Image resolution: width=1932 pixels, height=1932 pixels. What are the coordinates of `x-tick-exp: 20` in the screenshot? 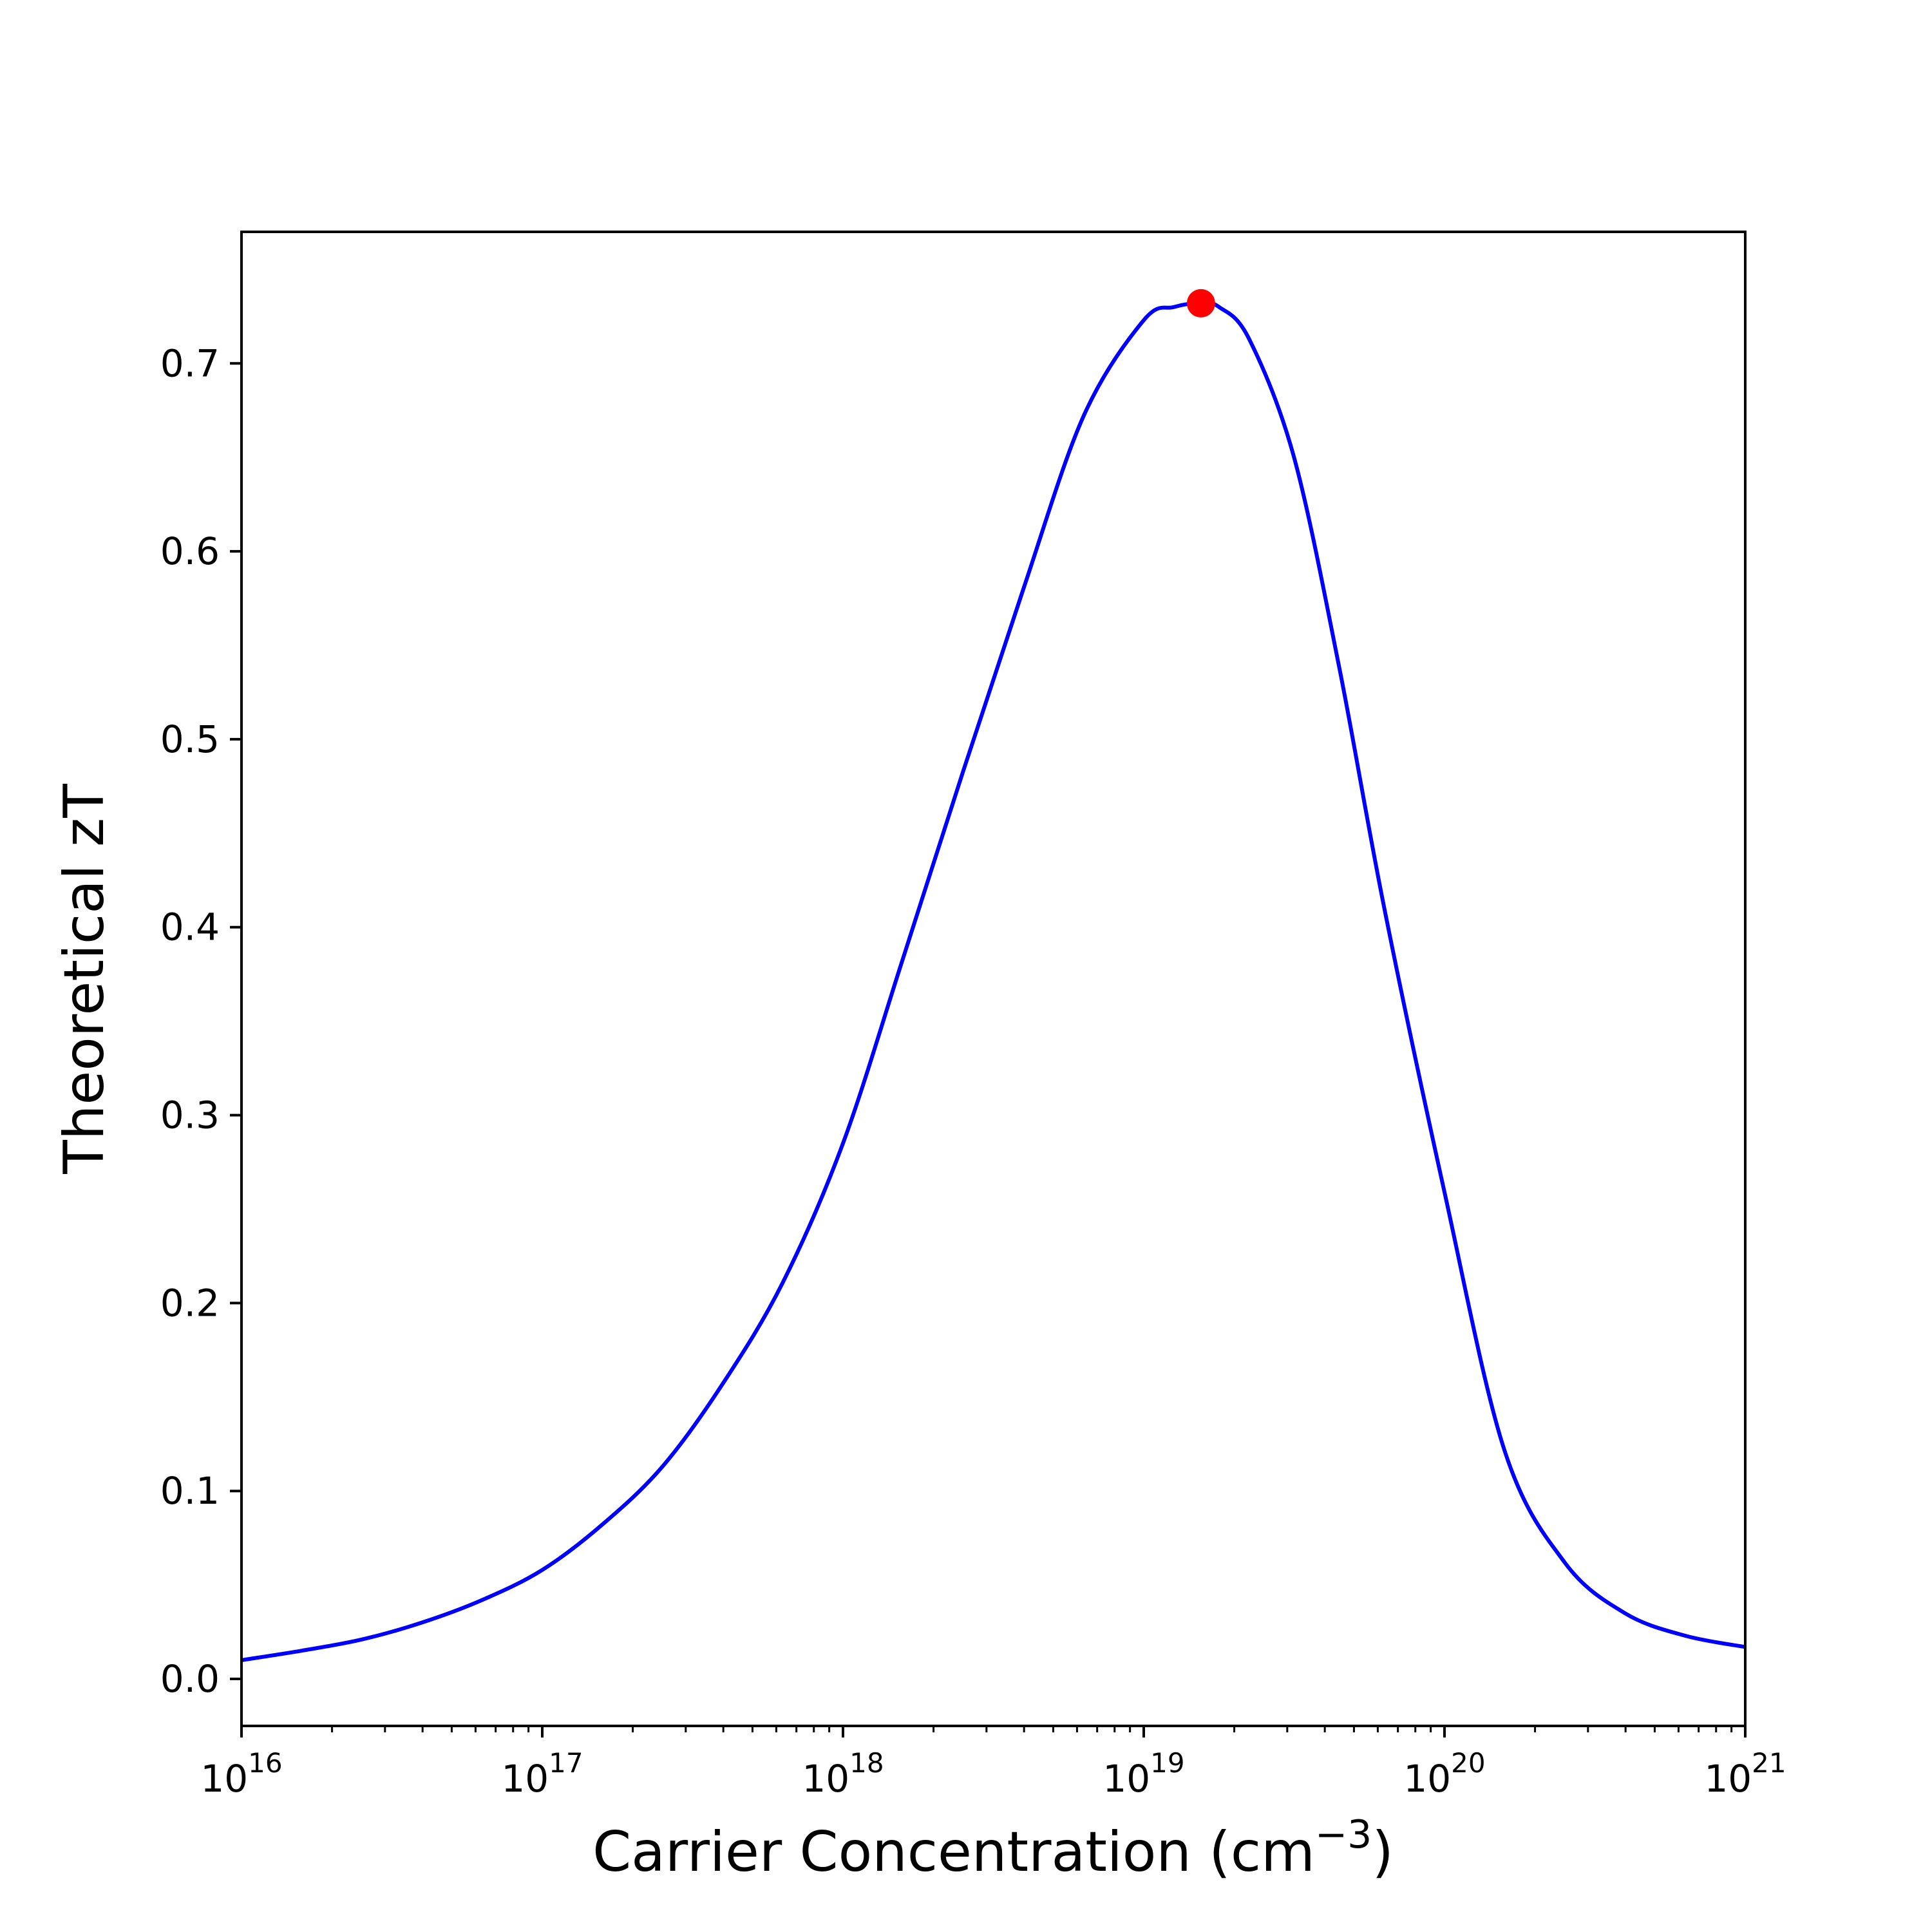 It's located at (1468, 1763).